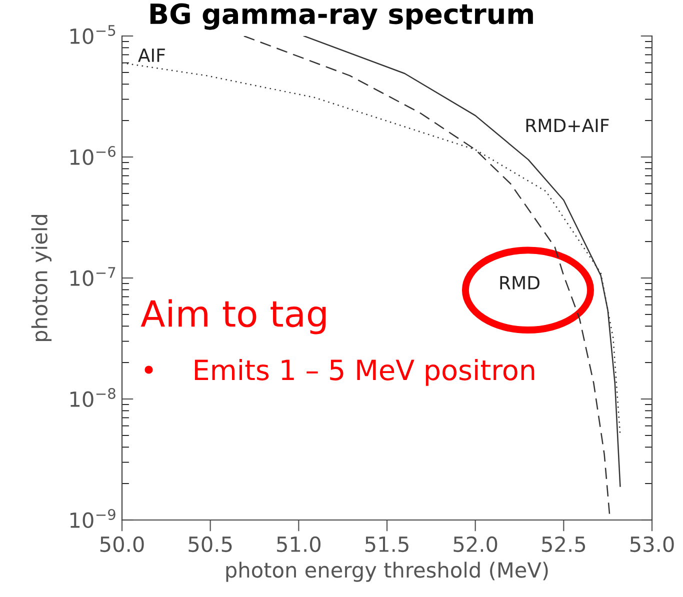 Image resolution: width=683 pixels, height=597 pixels. What do you see at coordinates (652, 544) in the screenshot?
I see `x-tick-label: 53.0` at bounding box center [652, 544].